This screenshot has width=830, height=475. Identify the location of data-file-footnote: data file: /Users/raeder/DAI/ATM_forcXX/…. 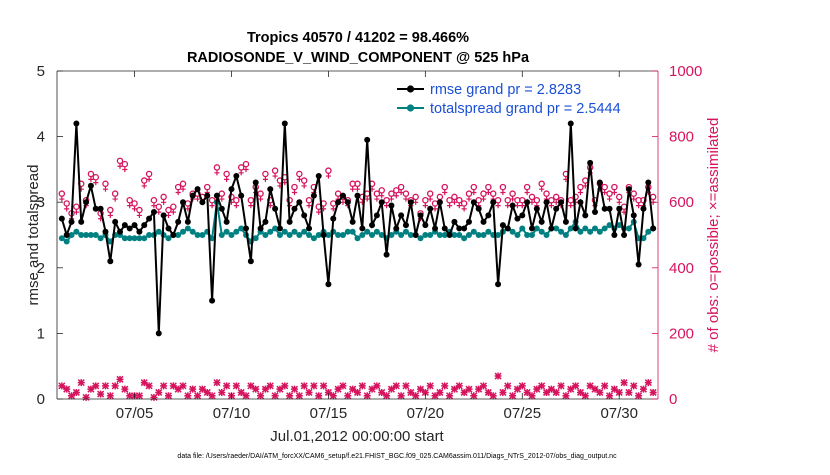
(397, 456).